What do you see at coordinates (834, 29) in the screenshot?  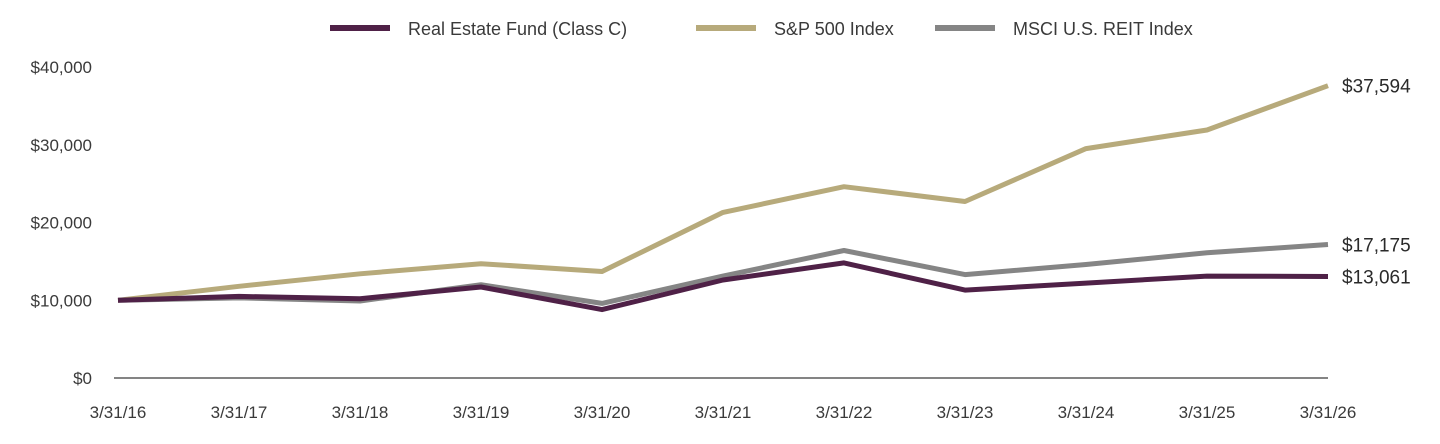 I see `legend-label: S&P 500 Index` at bounding box center [834, 29].